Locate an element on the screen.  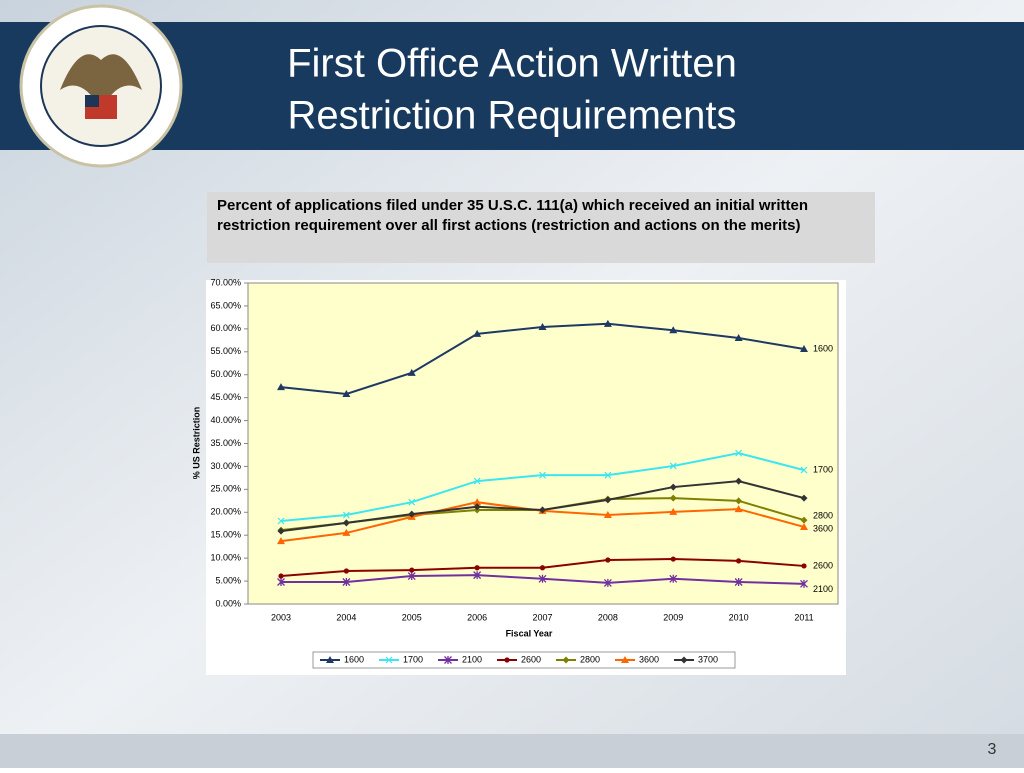
x-tick-label: 2008 is located at coordinates (608, 617).